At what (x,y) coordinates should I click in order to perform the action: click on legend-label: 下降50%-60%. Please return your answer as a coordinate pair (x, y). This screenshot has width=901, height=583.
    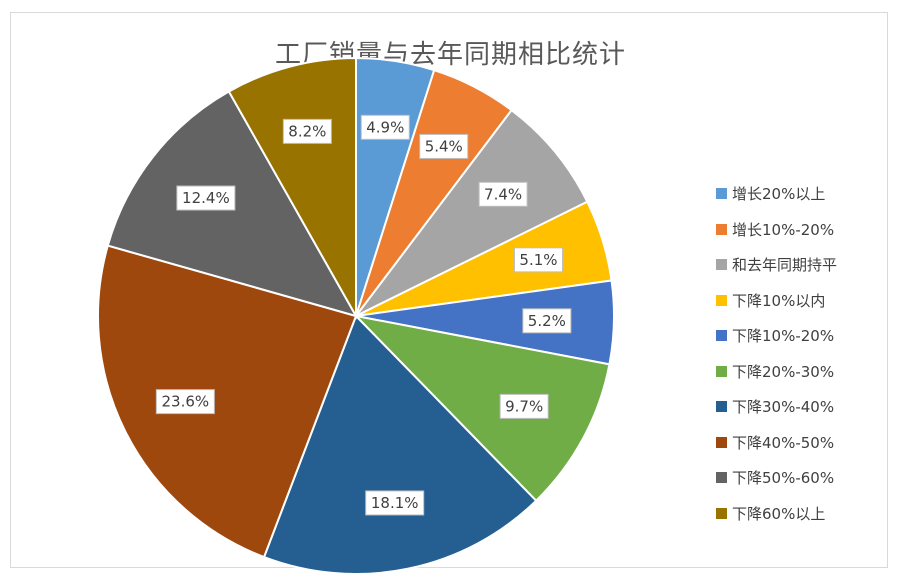
    Looking at the image, I should click on (783, 478).